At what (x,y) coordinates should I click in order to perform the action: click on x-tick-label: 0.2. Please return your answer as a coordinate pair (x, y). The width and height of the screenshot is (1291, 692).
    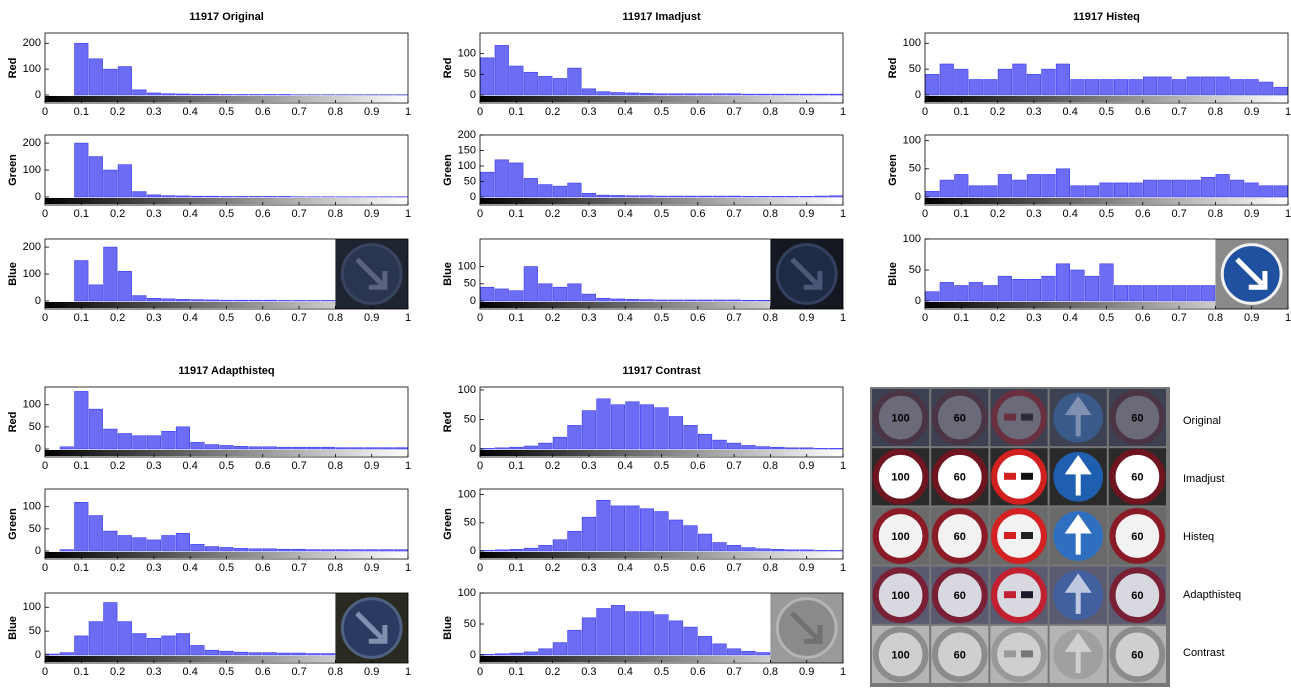
    Looking at the image, I should click on (552, 214).